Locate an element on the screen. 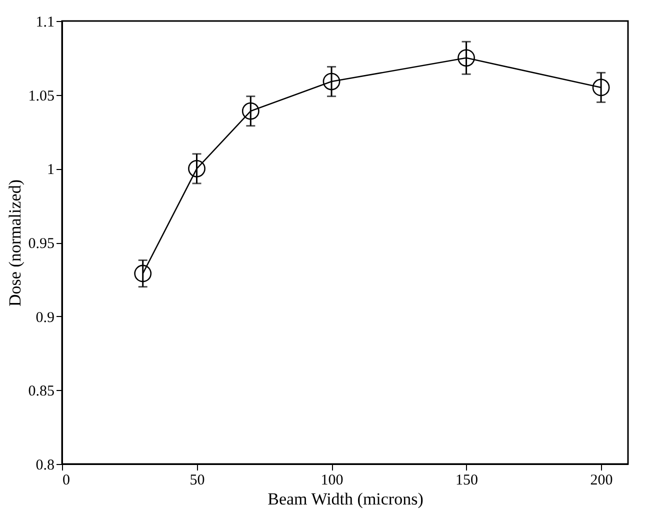 The image size is (654, 516). x-tick-label: 150 is located at coordinates (467, 480).